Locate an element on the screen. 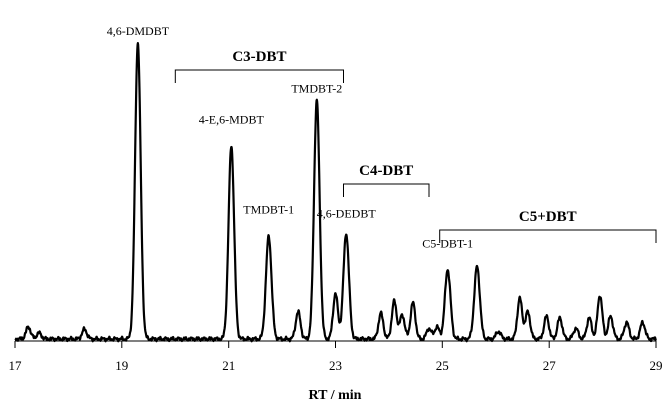 The height and width of the screenshot is (409, 664). group-bracket-c4-dbt is located at coordinates (386, 190).